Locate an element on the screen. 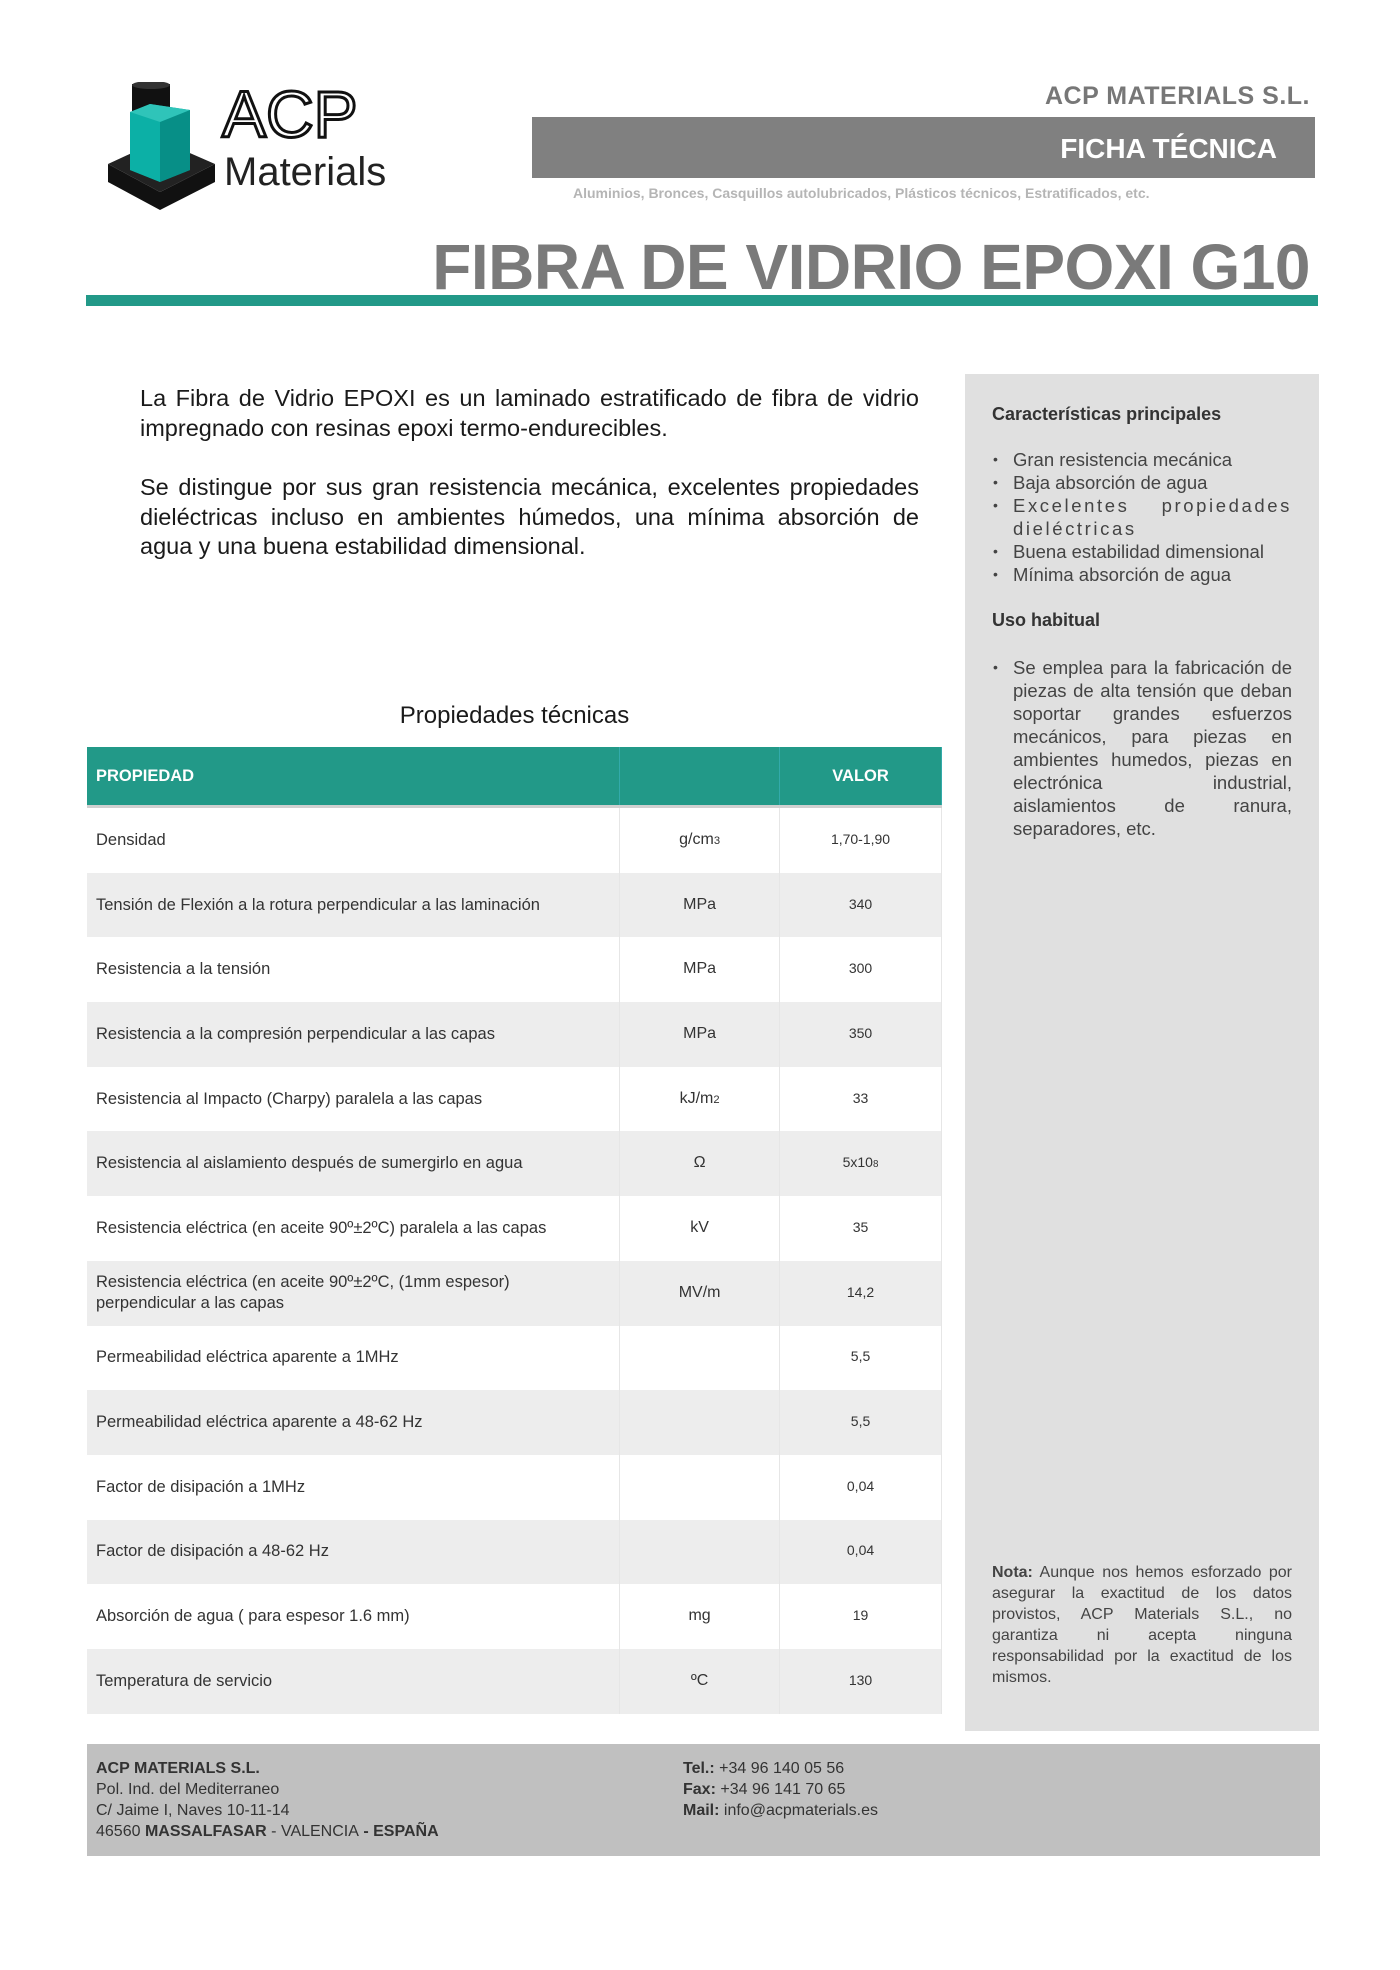  value-cell-text: 1,70-1,90 is located at coordinates (860, 838).